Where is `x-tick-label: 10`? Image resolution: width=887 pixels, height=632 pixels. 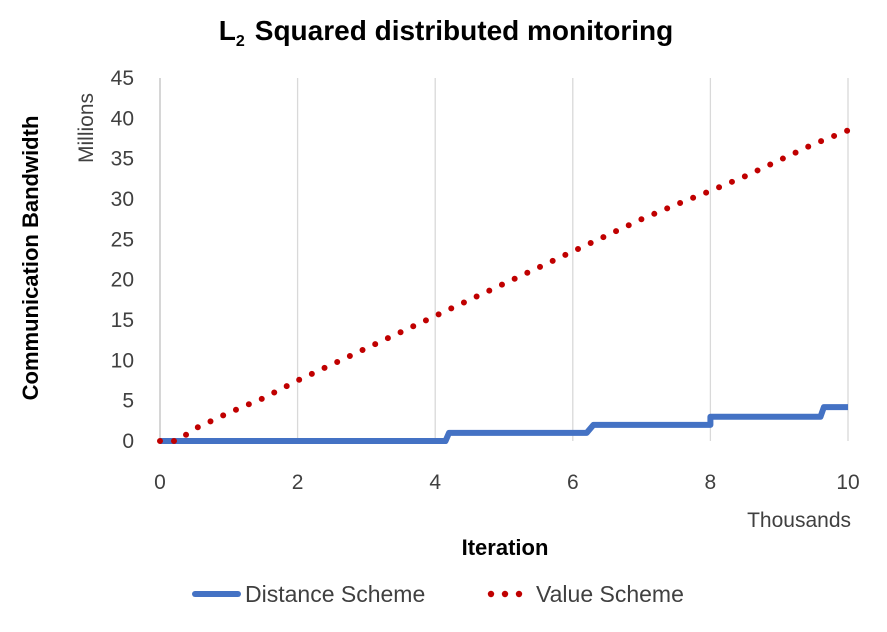
x-tick-label: 10 is located at coordinates (847, 482).